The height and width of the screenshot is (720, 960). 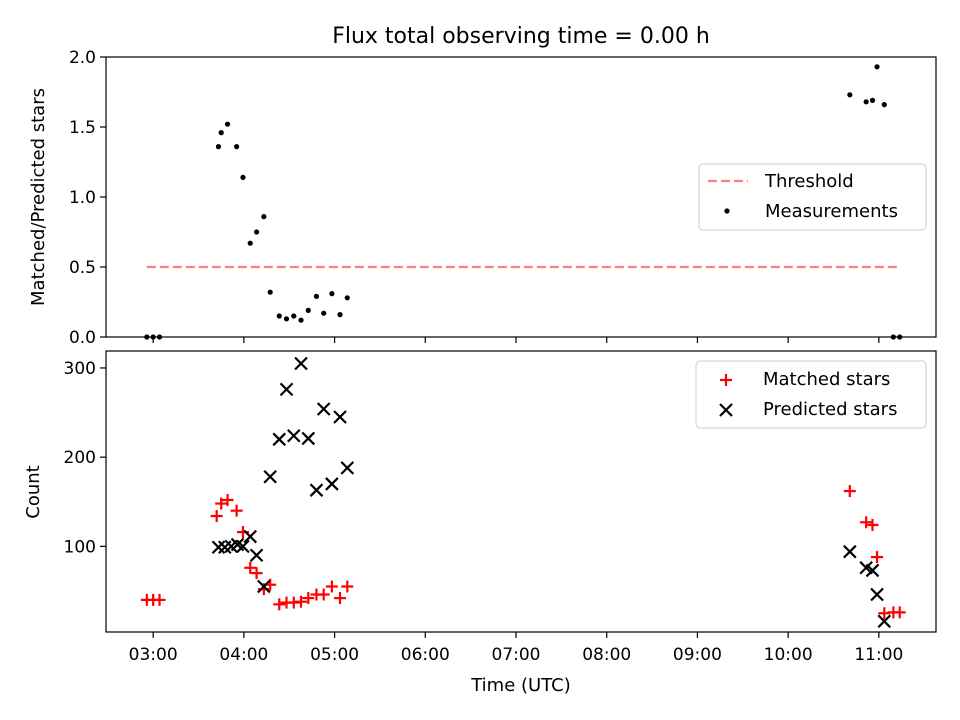 What do you see at coordinates (33, 491) in the screenshot?
I see `bottom-y-axis-label: Count` at bounding box center [33, 491].